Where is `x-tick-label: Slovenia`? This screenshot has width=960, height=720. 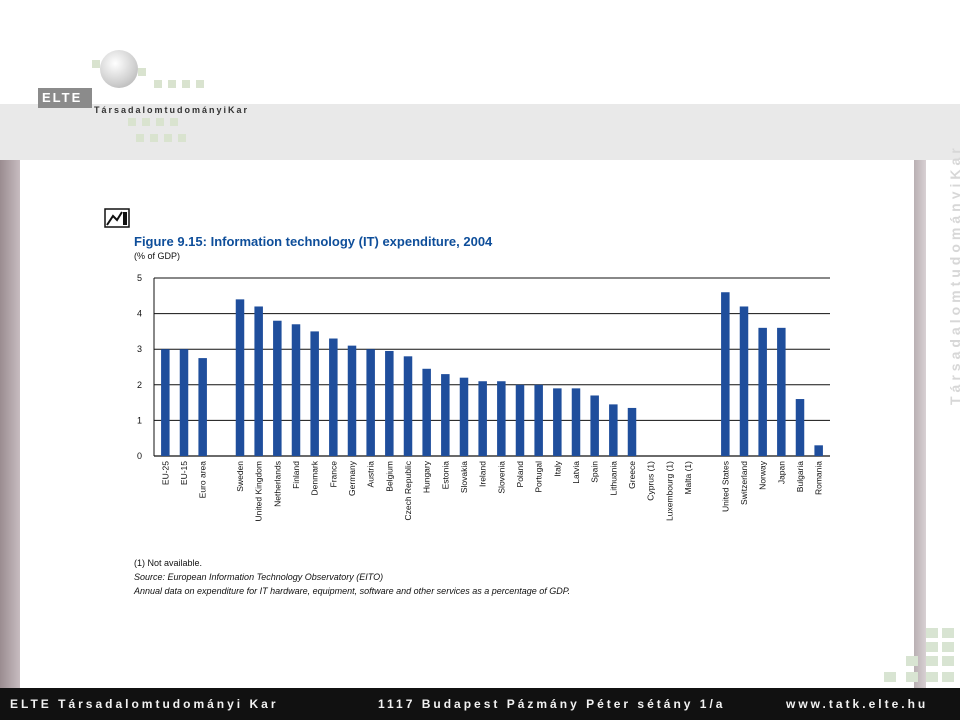 x-tick-label: Slovenia is located at coordinates (501, 477).